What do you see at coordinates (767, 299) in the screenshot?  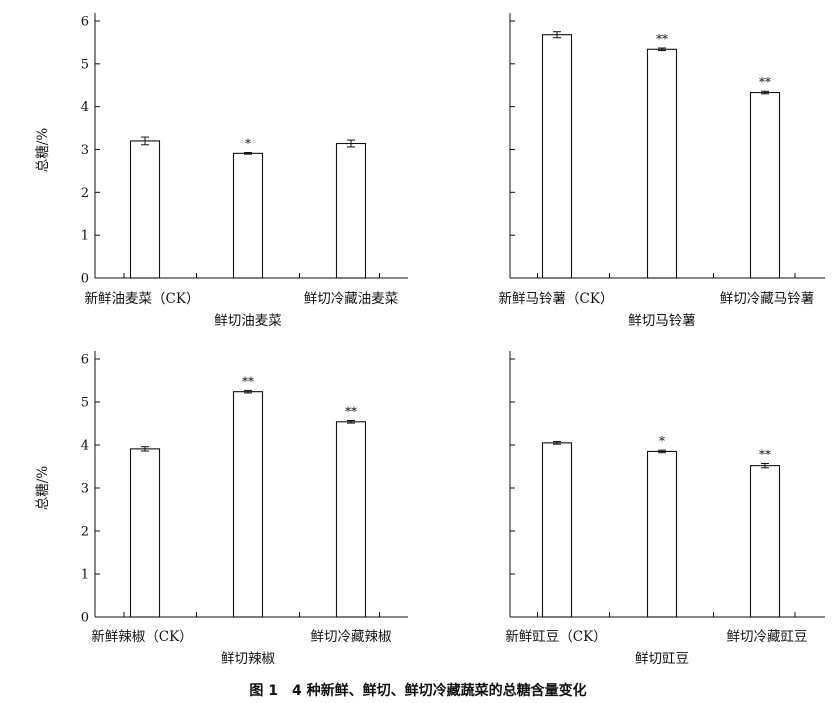 I see `x-category-label: 鲜切冷藏马铃薯` at bounding box center [767, 299].